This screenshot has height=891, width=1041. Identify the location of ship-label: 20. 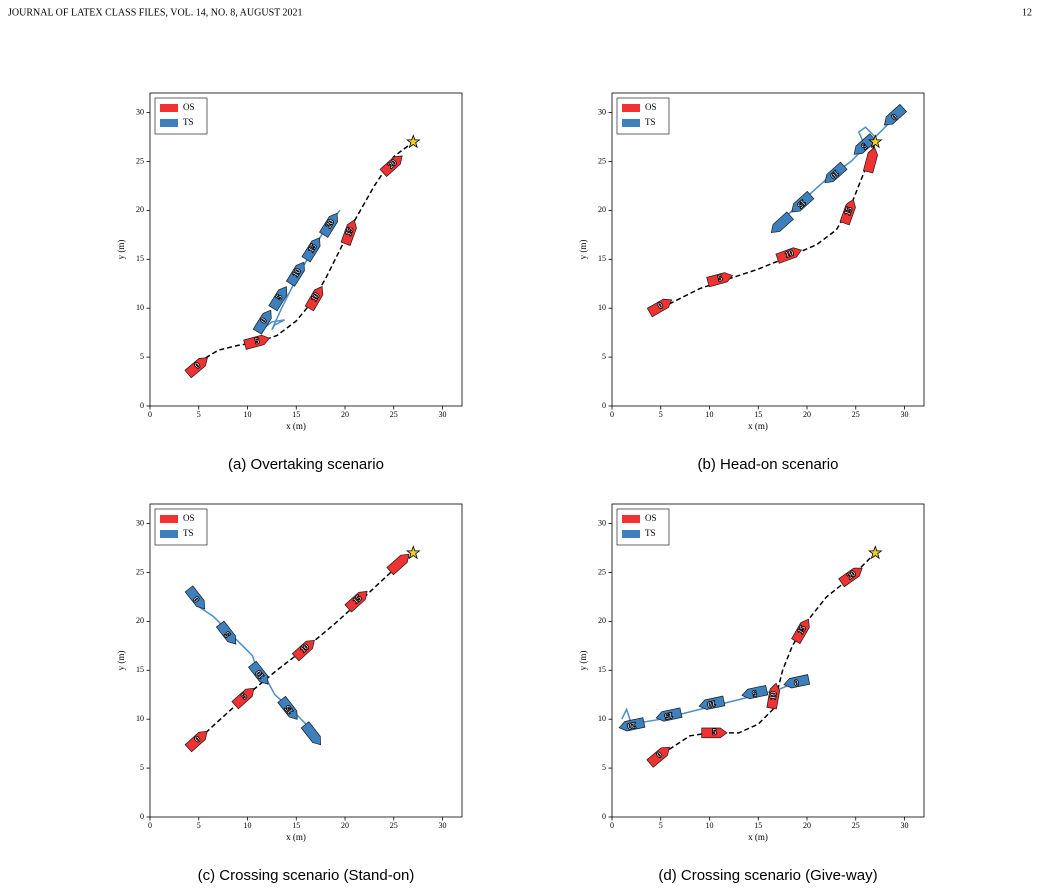
(632, 725).